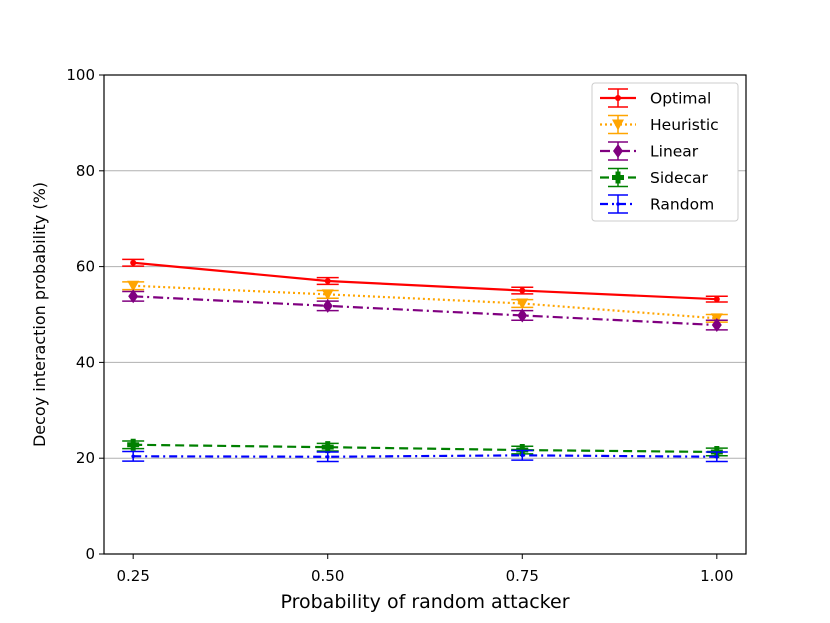  What do you see at coordinates (674, 152) in the screenshot?
I see `legend-label-linear: Linear` at bounding box center [674, 152].